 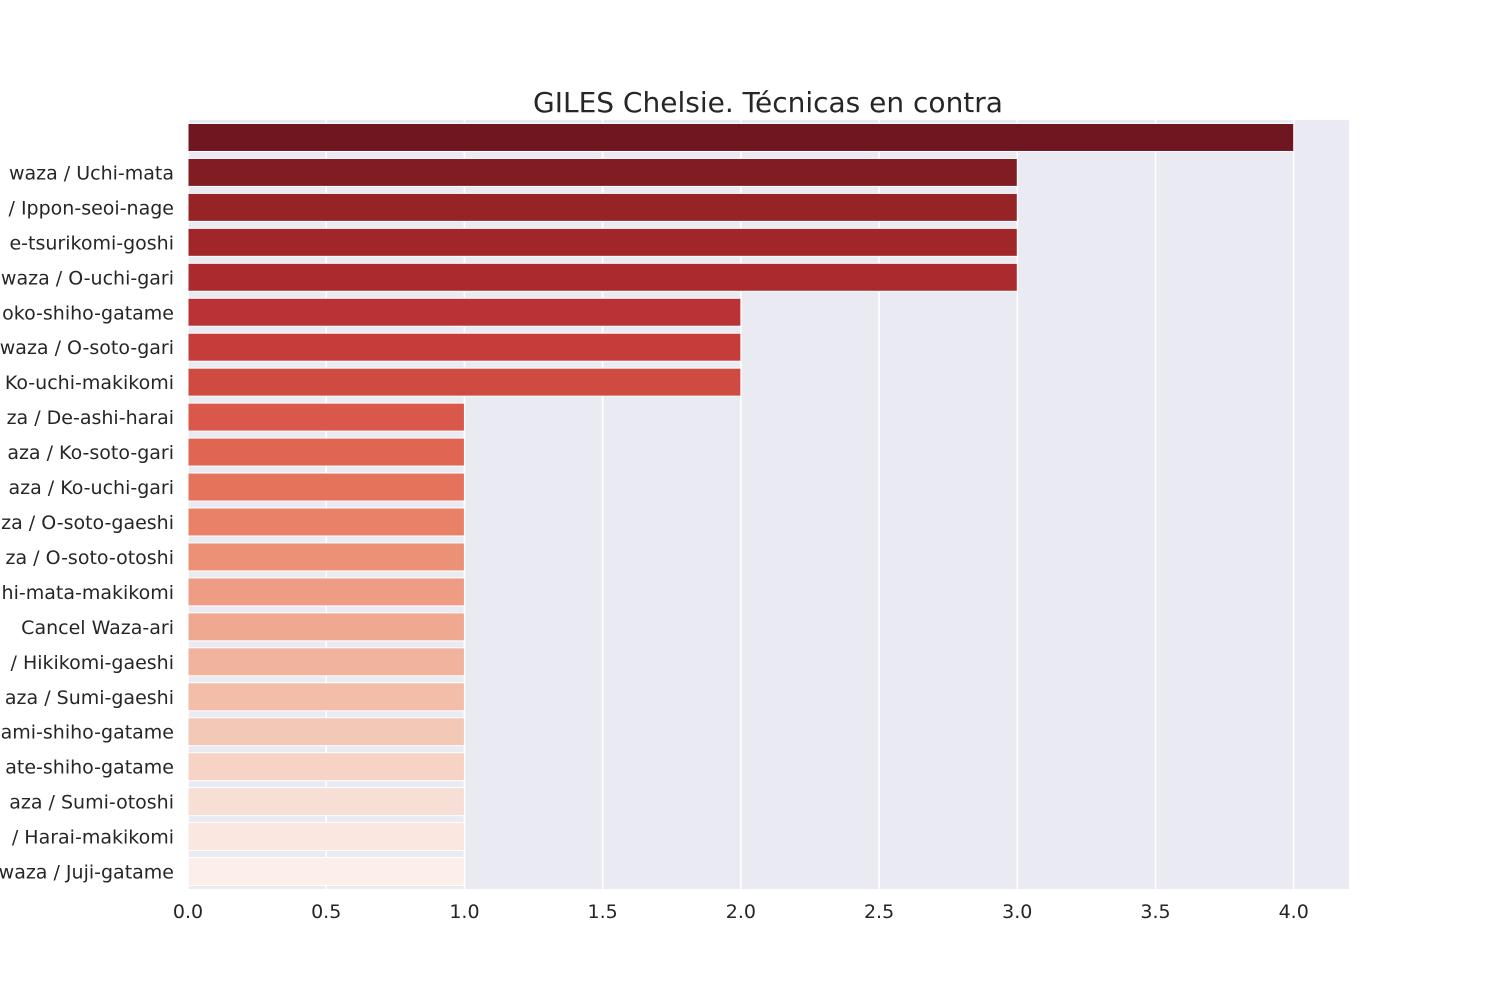 I want to click on y-tick-label: aza / Sumi-gaeshi, so click(x=89, y=698).